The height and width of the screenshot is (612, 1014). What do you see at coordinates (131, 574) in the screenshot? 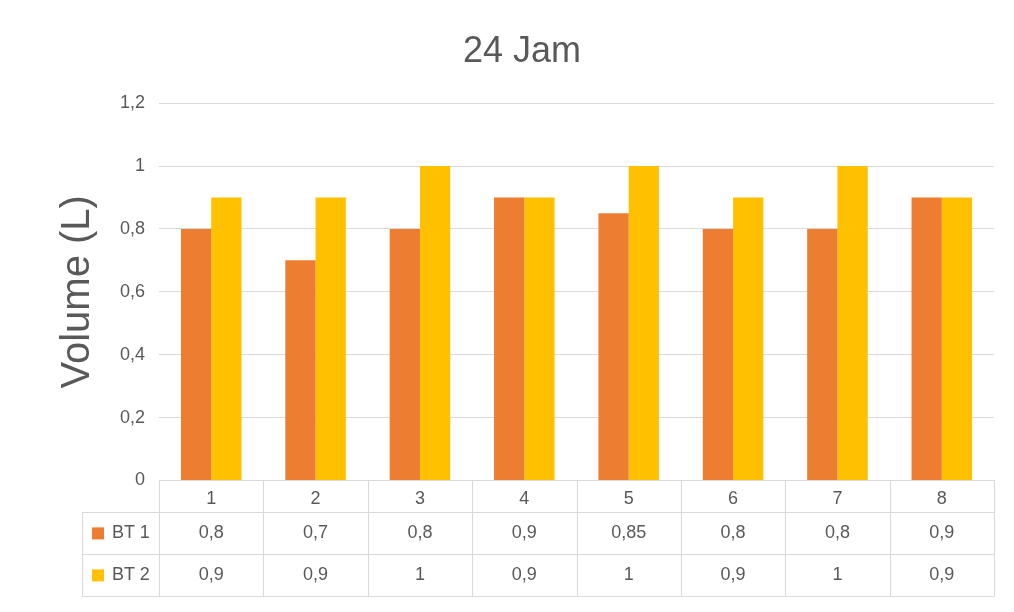
I see `legend-label: BT 2` at bounding box center [131, 574].